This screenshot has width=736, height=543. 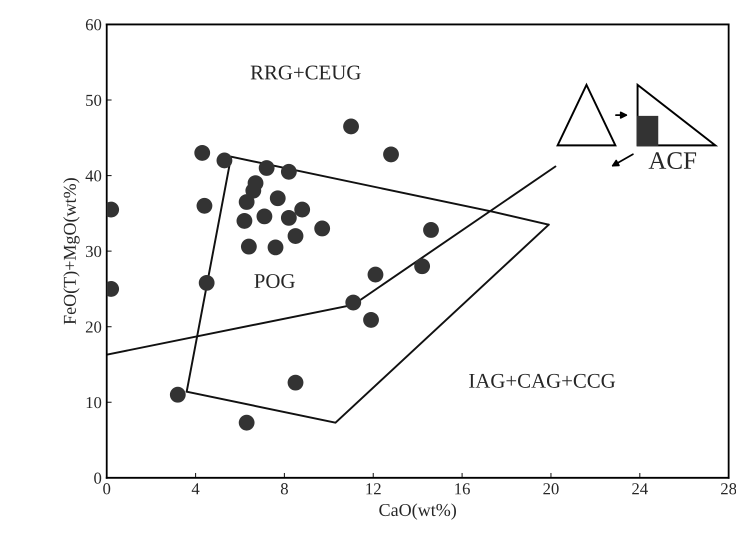 What do you see at coordinates (94, 252) in the screenshot?
I see `y-tick-label: 30` at bounding box center [94, 252].